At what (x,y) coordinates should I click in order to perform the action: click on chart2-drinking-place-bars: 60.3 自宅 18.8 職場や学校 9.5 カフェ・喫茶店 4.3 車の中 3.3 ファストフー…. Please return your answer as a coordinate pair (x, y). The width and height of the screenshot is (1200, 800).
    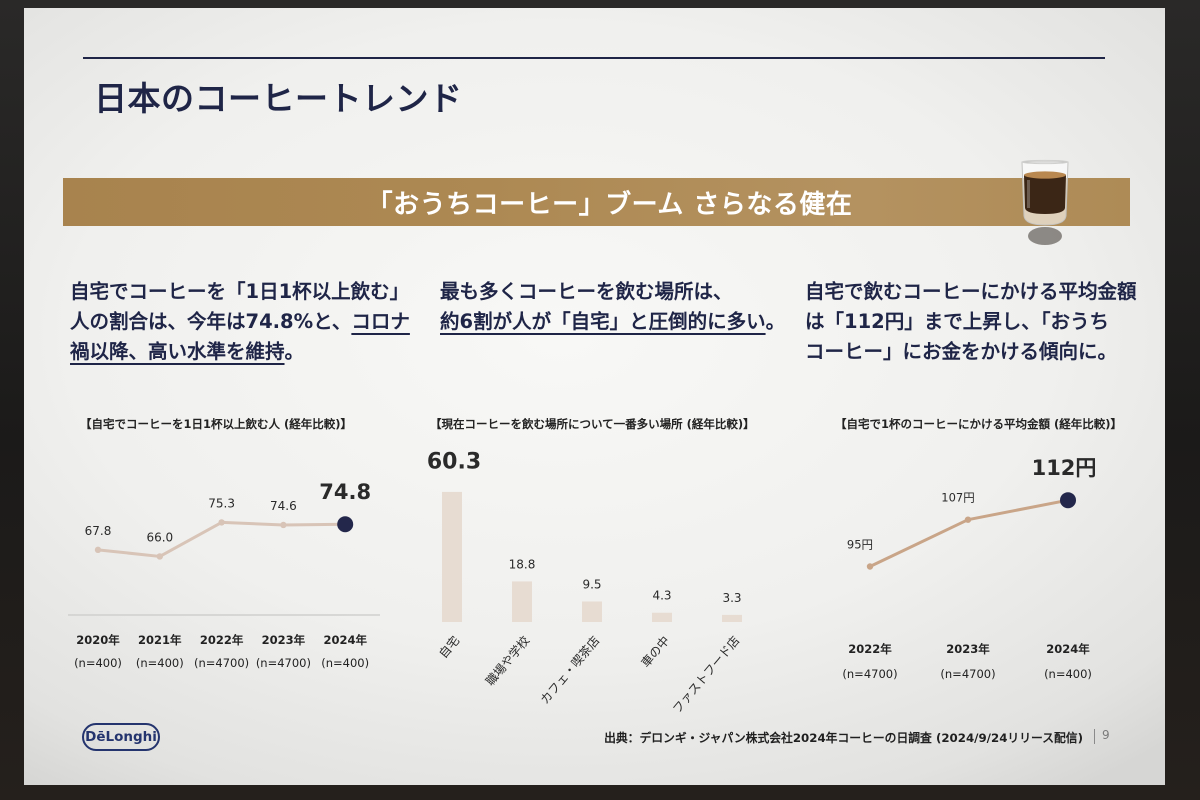
    Looking at the image, I should click on (585, 582).